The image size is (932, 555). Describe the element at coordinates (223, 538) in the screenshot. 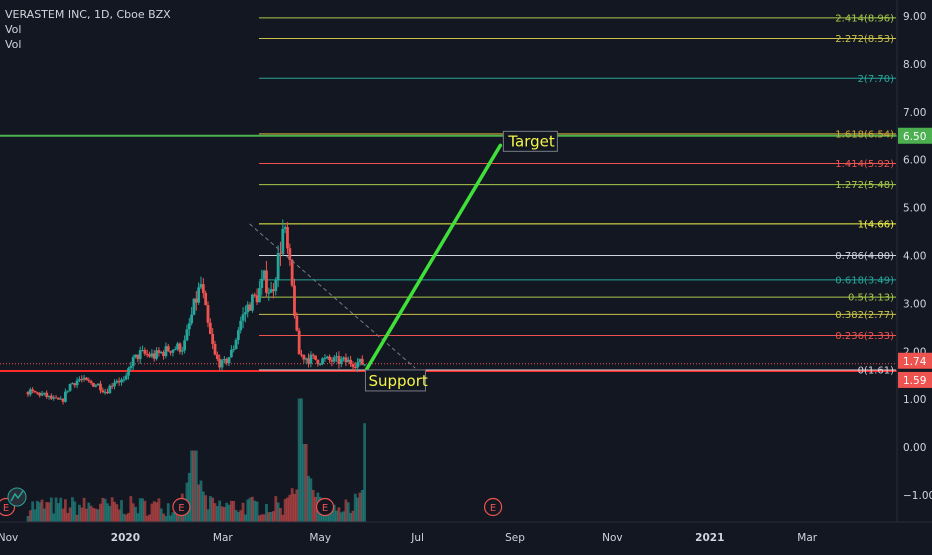

I see `time-tick-label: Mar` at that location.